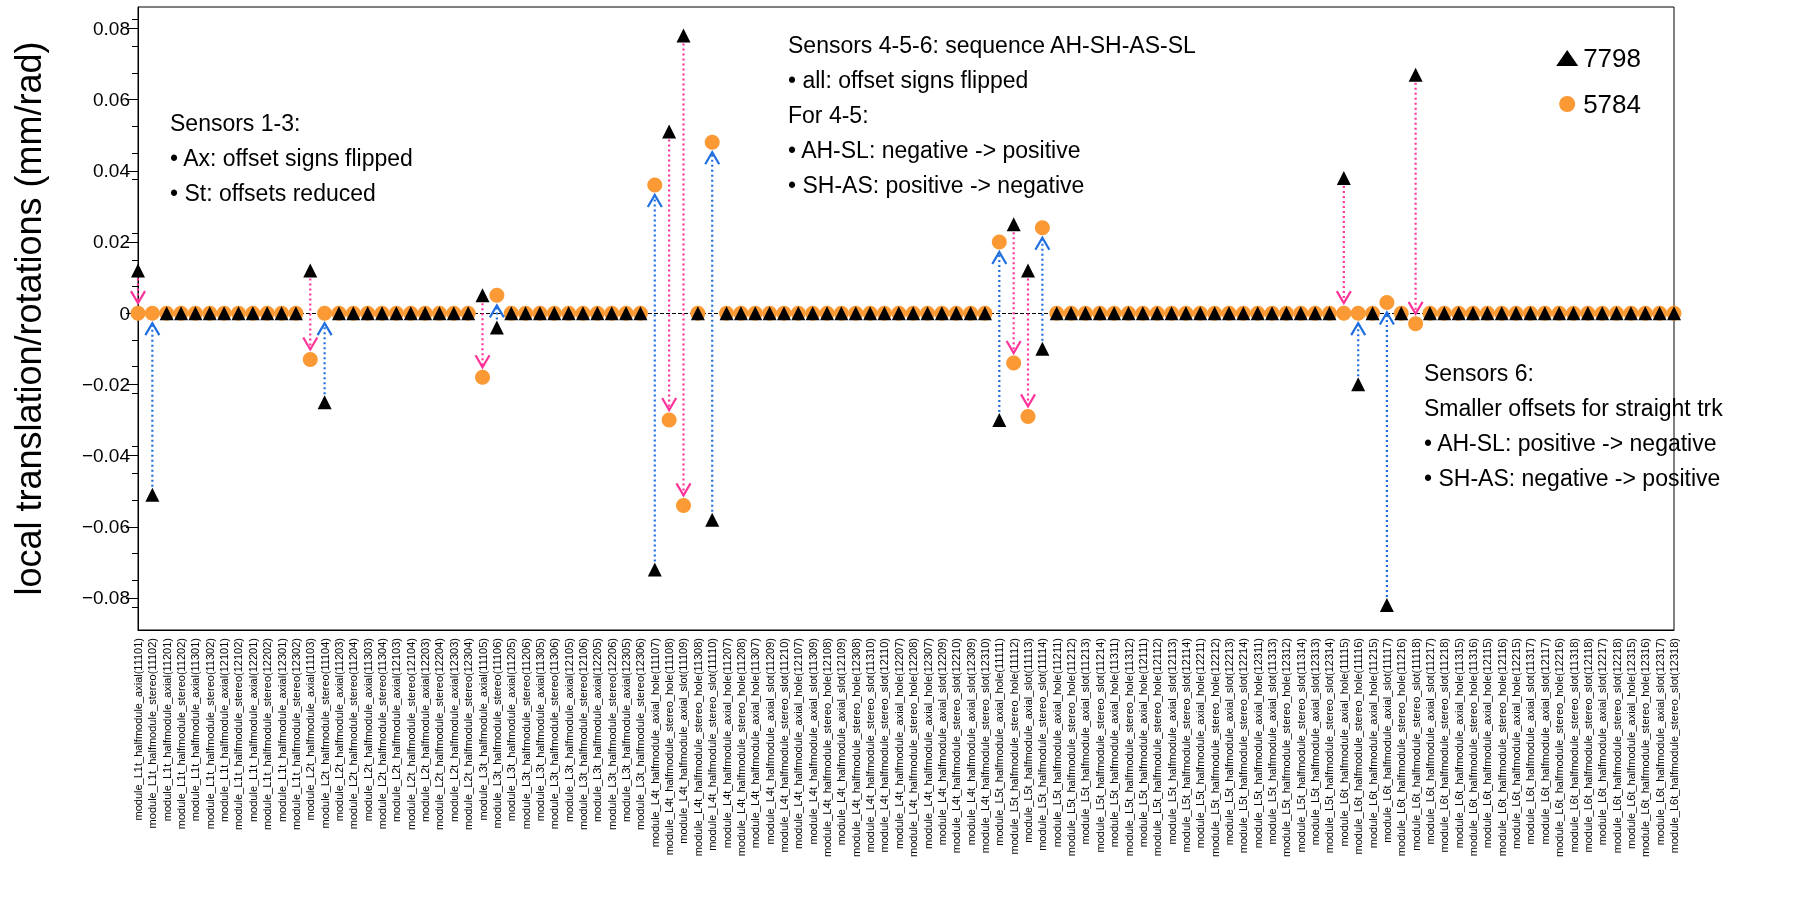 The width and height of the screenshot is (1796, 920). Describe the element at coordinates (367, 730) in the screenshot. I see `x-tick-label: module_L2t_halfmodule_axial(11303)` at that location.